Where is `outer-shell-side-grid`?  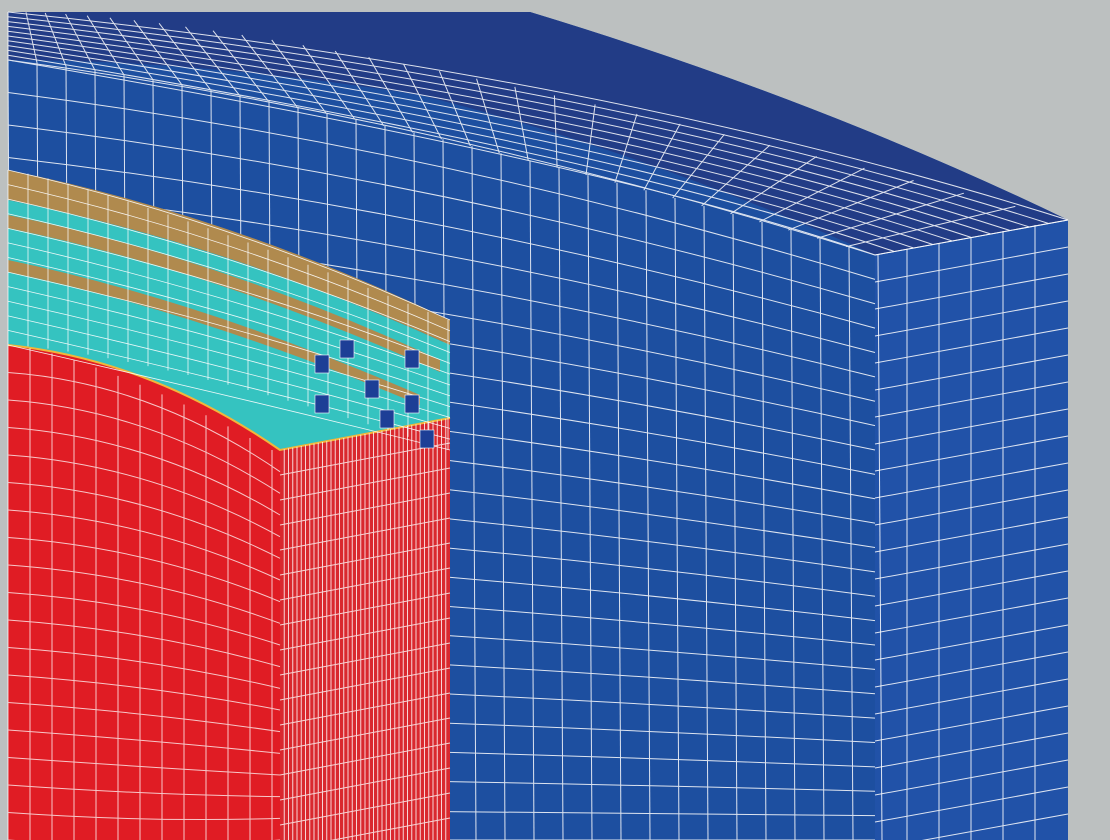 outer-shell-side-grid is located at coordinates (971, 529).